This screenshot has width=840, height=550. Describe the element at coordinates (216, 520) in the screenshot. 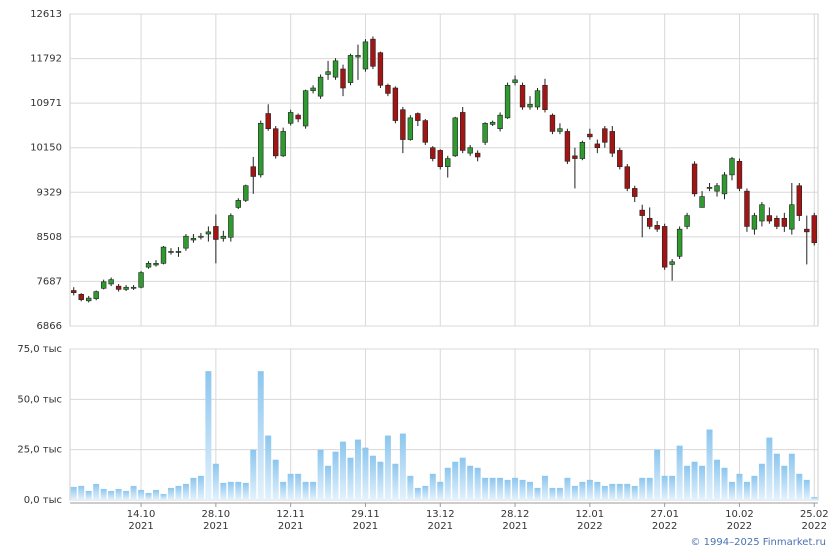

I see `x-tick-label: 28.10 2021` at that location.